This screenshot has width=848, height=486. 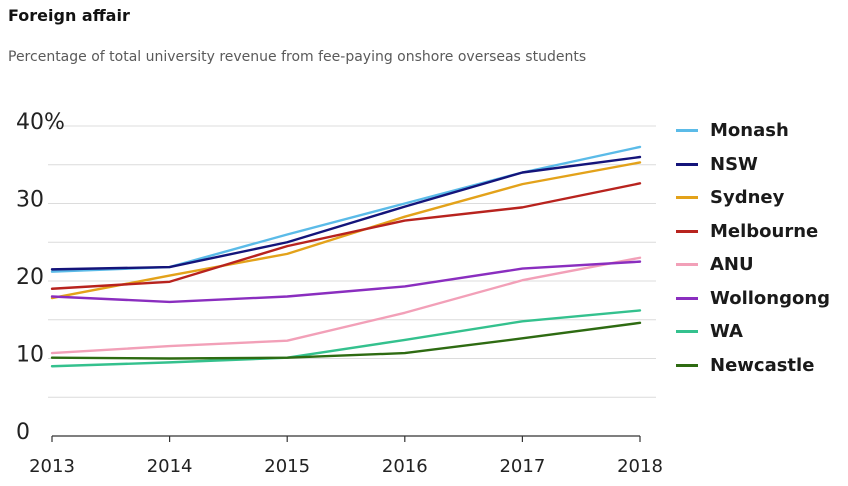 I want to click on y-axis-ticks: 0 10 20 30 40%, so click(x=40, y=277).